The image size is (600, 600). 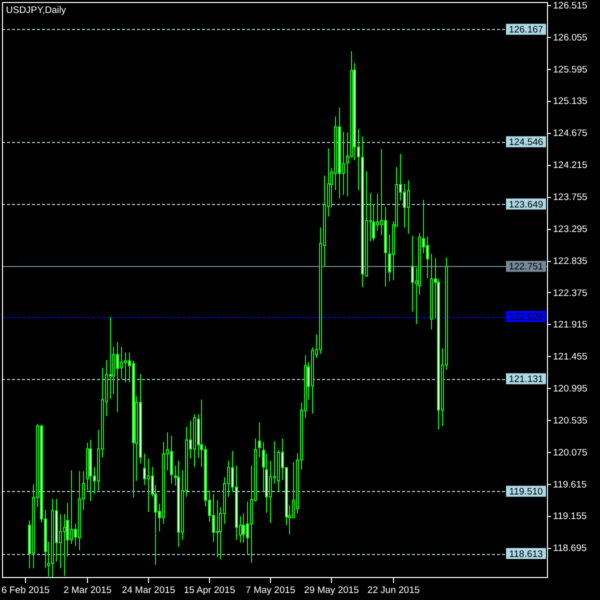 I want to click on x-tick-label: 2 Mar 2015, so click(x=87, y=590).